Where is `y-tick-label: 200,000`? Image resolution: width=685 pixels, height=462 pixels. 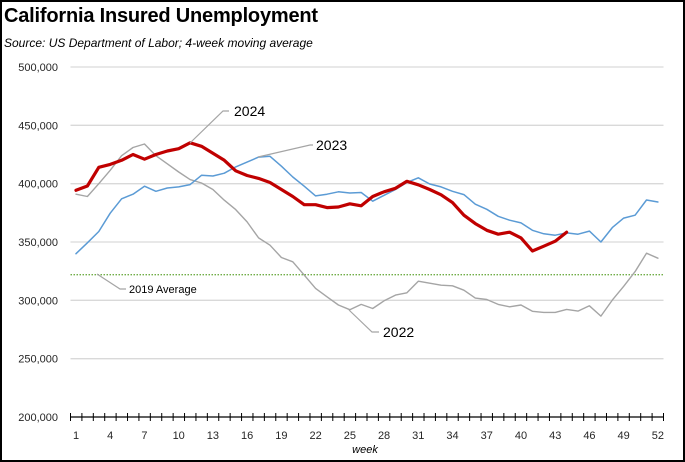 y-tick-label: 200,000 is located at coordinates (38, 418).